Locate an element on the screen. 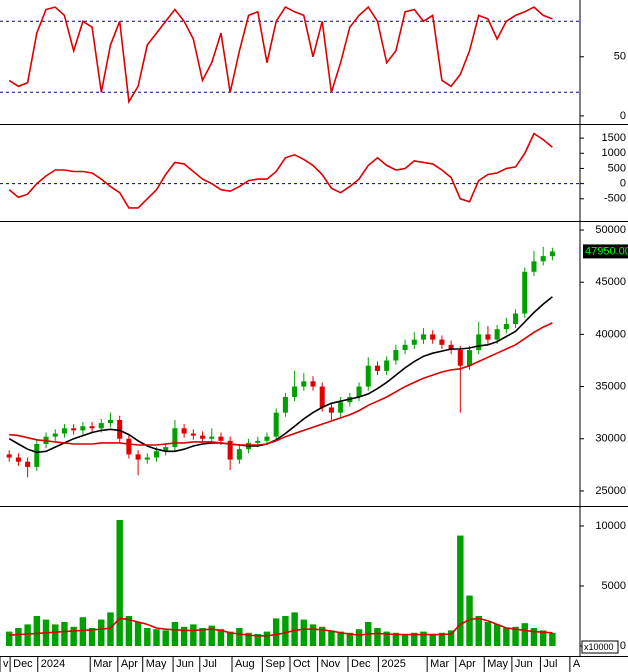 The image size is (628, 672). y-tick-label: 30000 is located at coordinates (610, 439).